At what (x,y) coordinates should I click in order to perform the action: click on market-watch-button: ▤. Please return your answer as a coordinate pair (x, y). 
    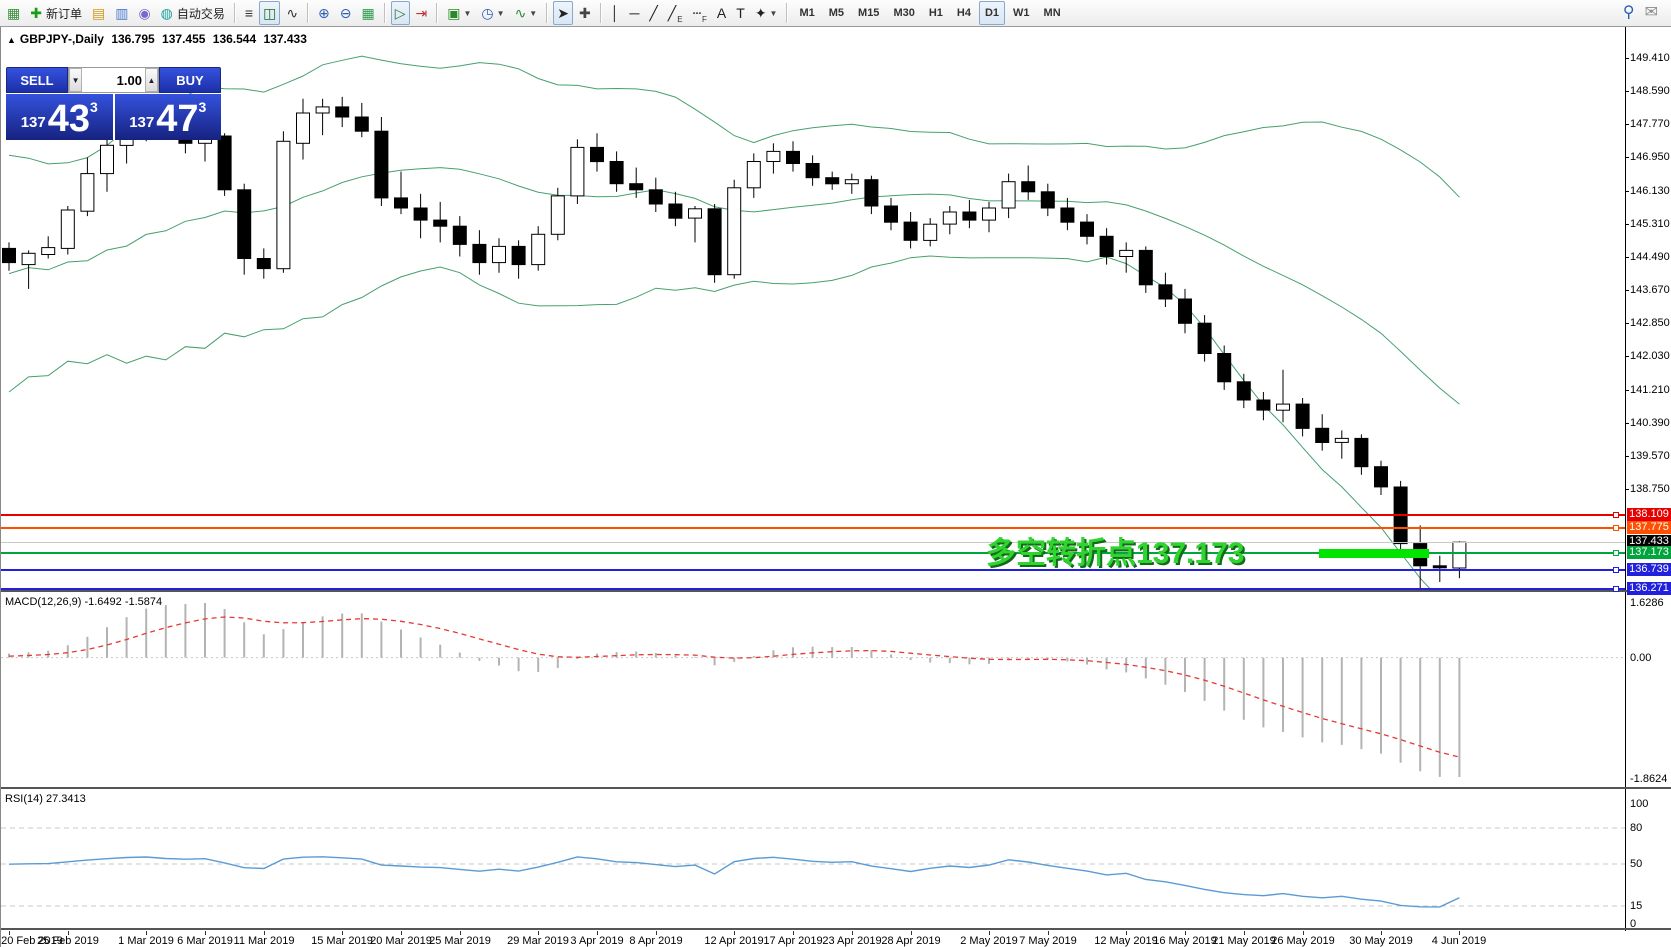
    Looking at the image, I should click on (98, 13).